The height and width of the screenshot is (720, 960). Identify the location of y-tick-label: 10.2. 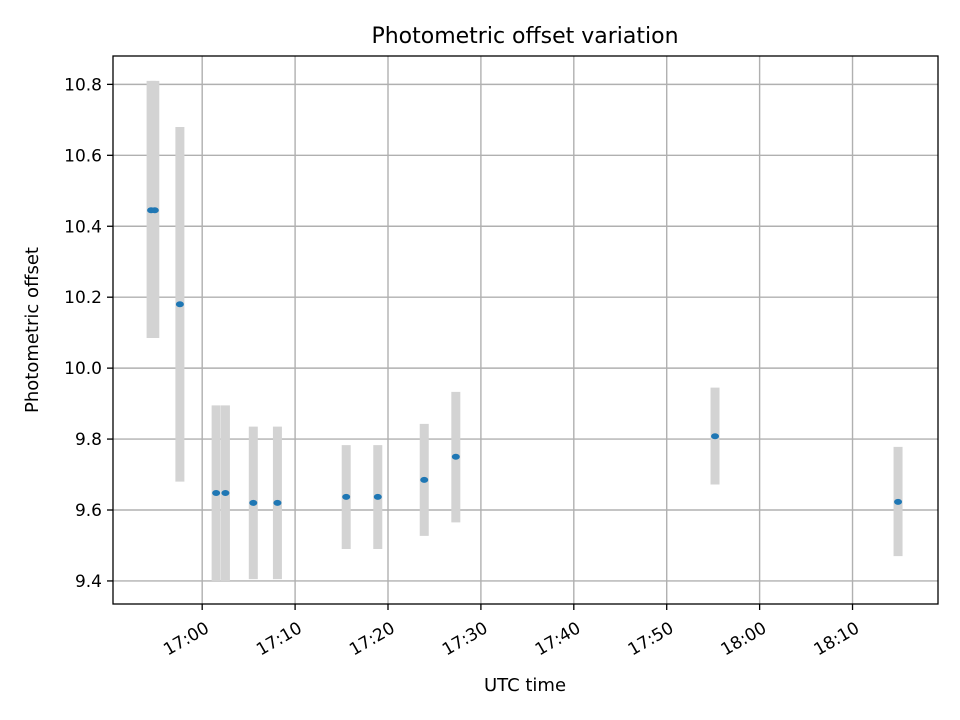
(83, 298).